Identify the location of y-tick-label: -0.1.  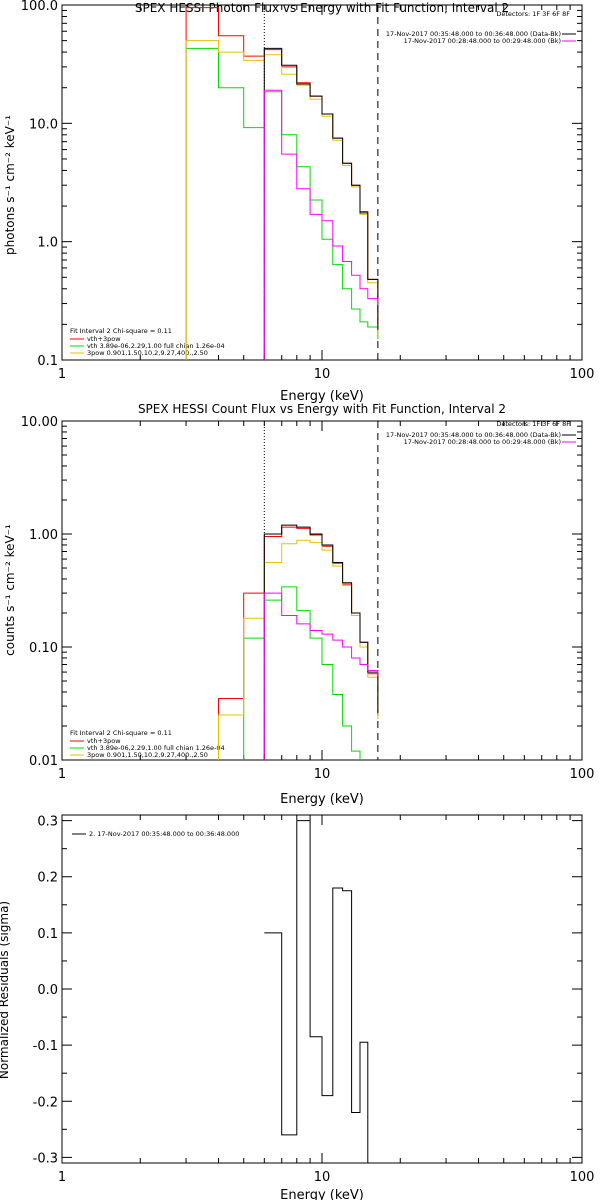
(45, 1046).